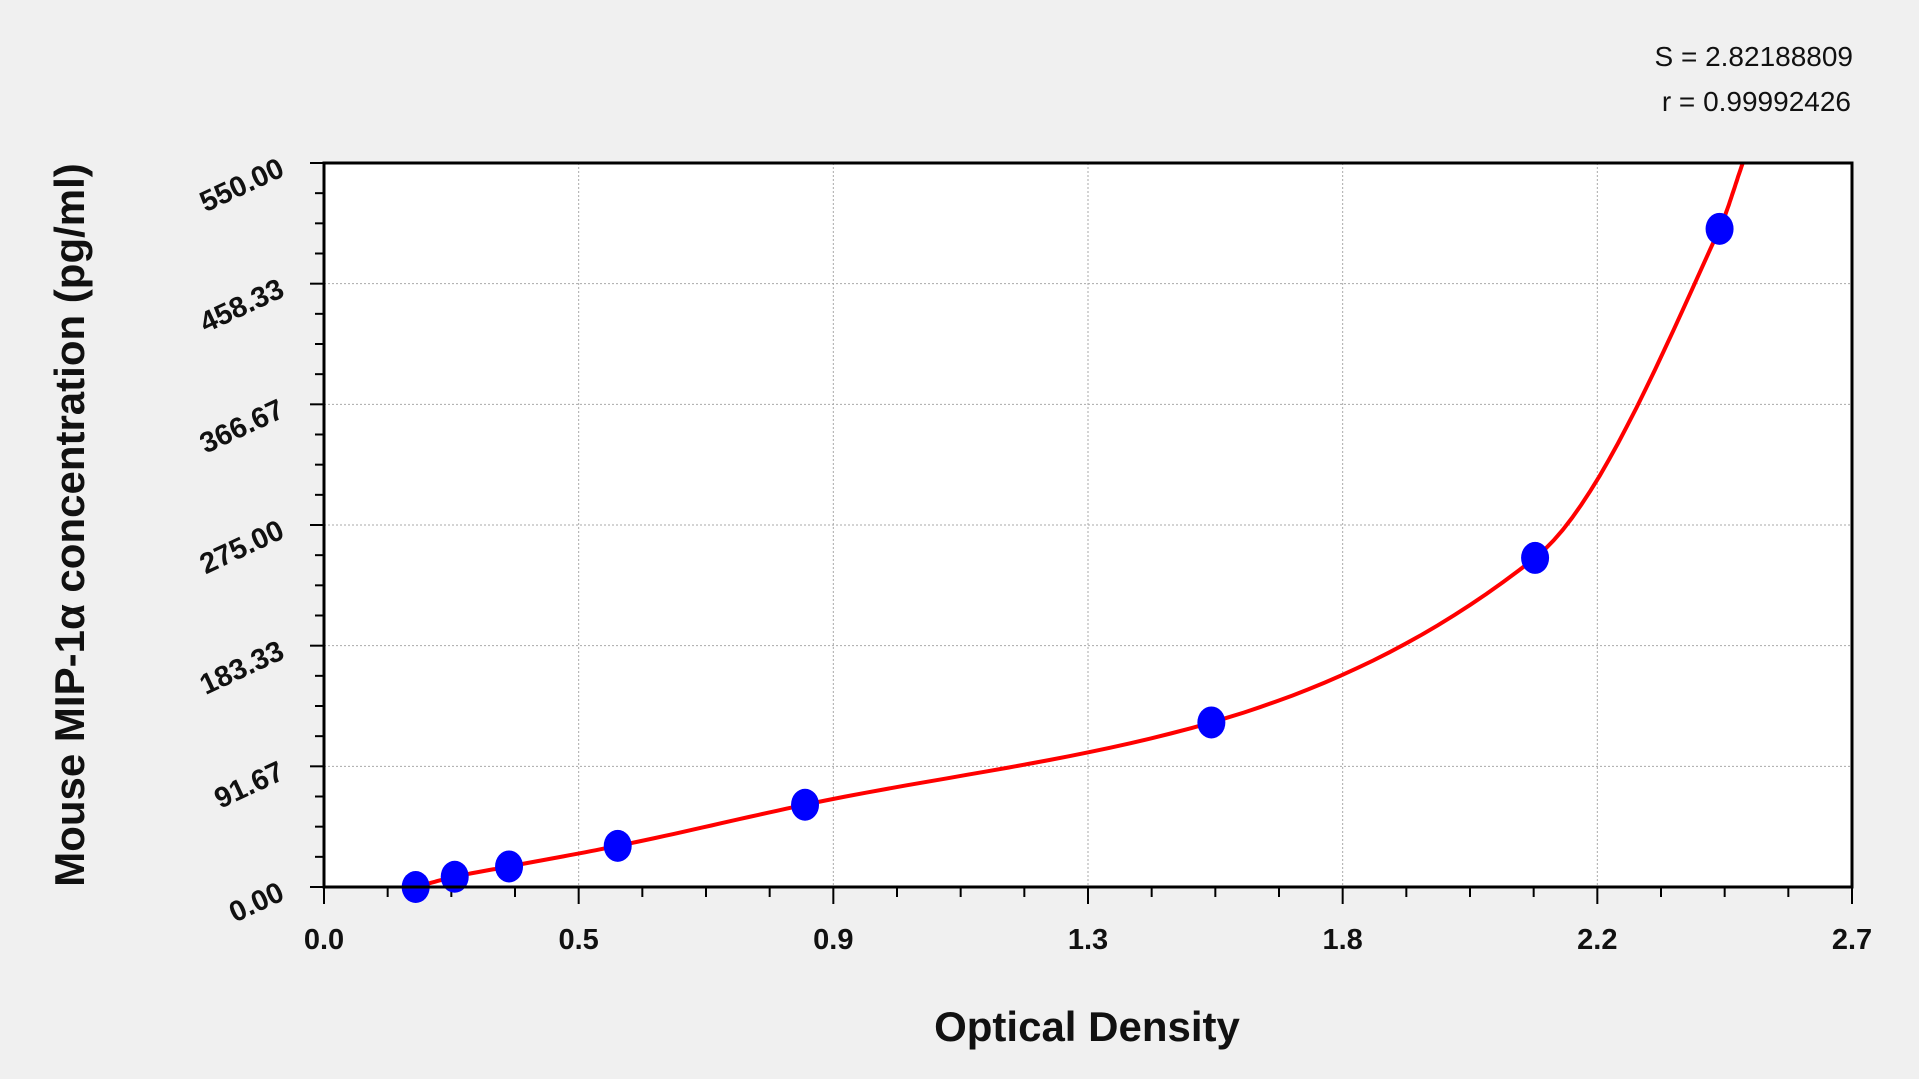 This screenshot has width=1919, height=1079. I want to click on x-tick-label: 0.0, so click(324, 940).